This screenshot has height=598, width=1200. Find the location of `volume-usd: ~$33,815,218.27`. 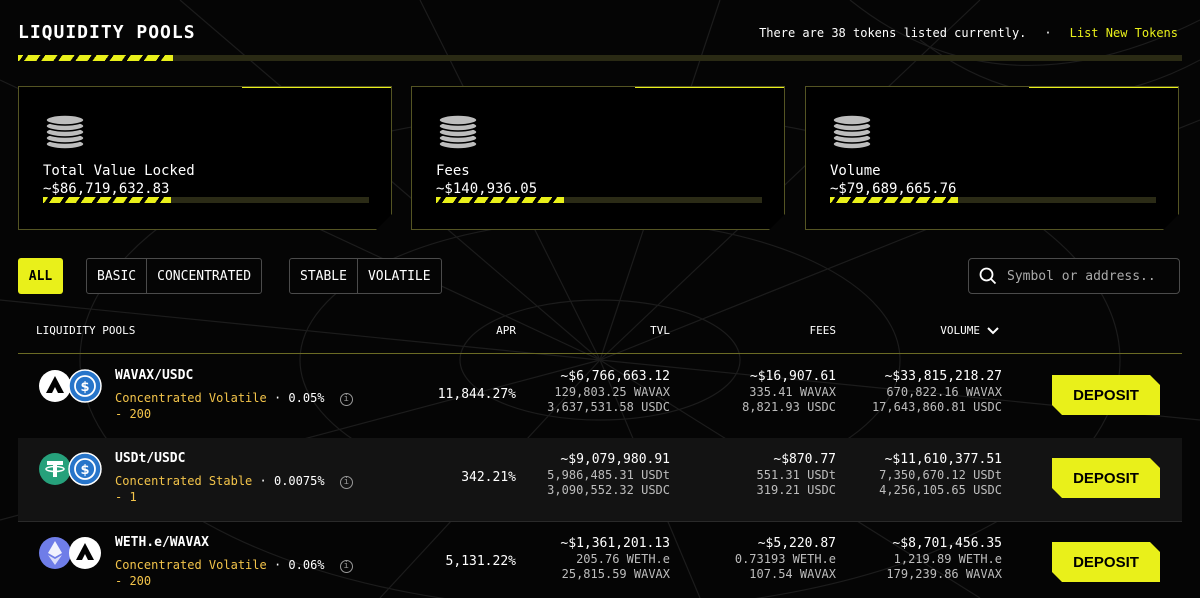

volume-usd: ~$33,815,218.27 is located at coordinates (943, 376).